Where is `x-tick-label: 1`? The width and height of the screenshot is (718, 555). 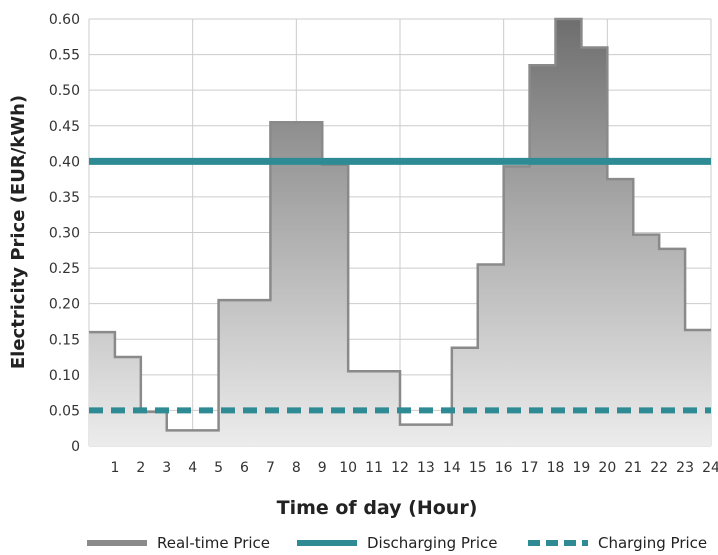 x-tick-label: 1 is located at coordinates (114, 468).